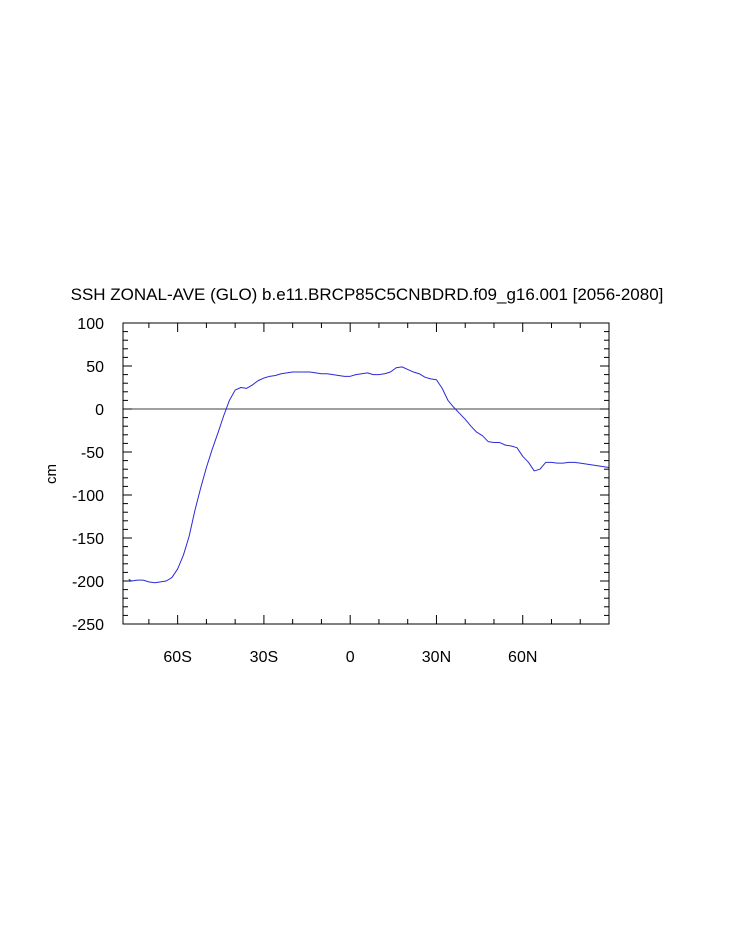 This screenshot has width=733, height=945. I want to click on x-tick-label: 60S, so click(177, 657).